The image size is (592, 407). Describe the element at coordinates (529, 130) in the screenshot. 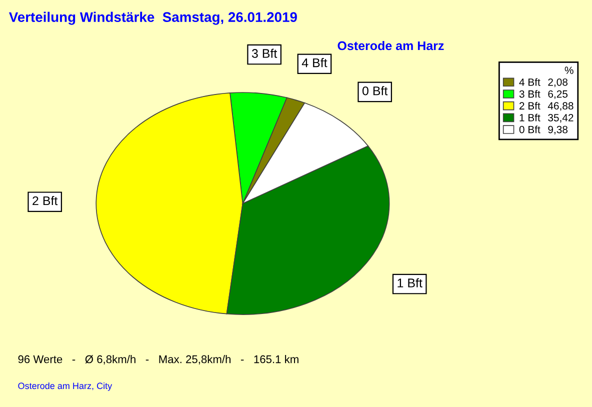

I see `legend-label: 0 Bft` at that location.